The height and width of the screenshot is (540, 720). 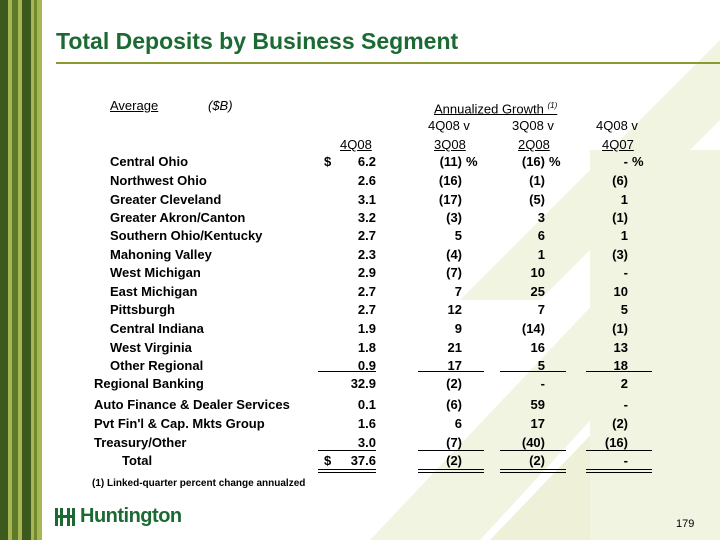 I want to click on row-label: Pittsburgh, so click(x=142, y=309).